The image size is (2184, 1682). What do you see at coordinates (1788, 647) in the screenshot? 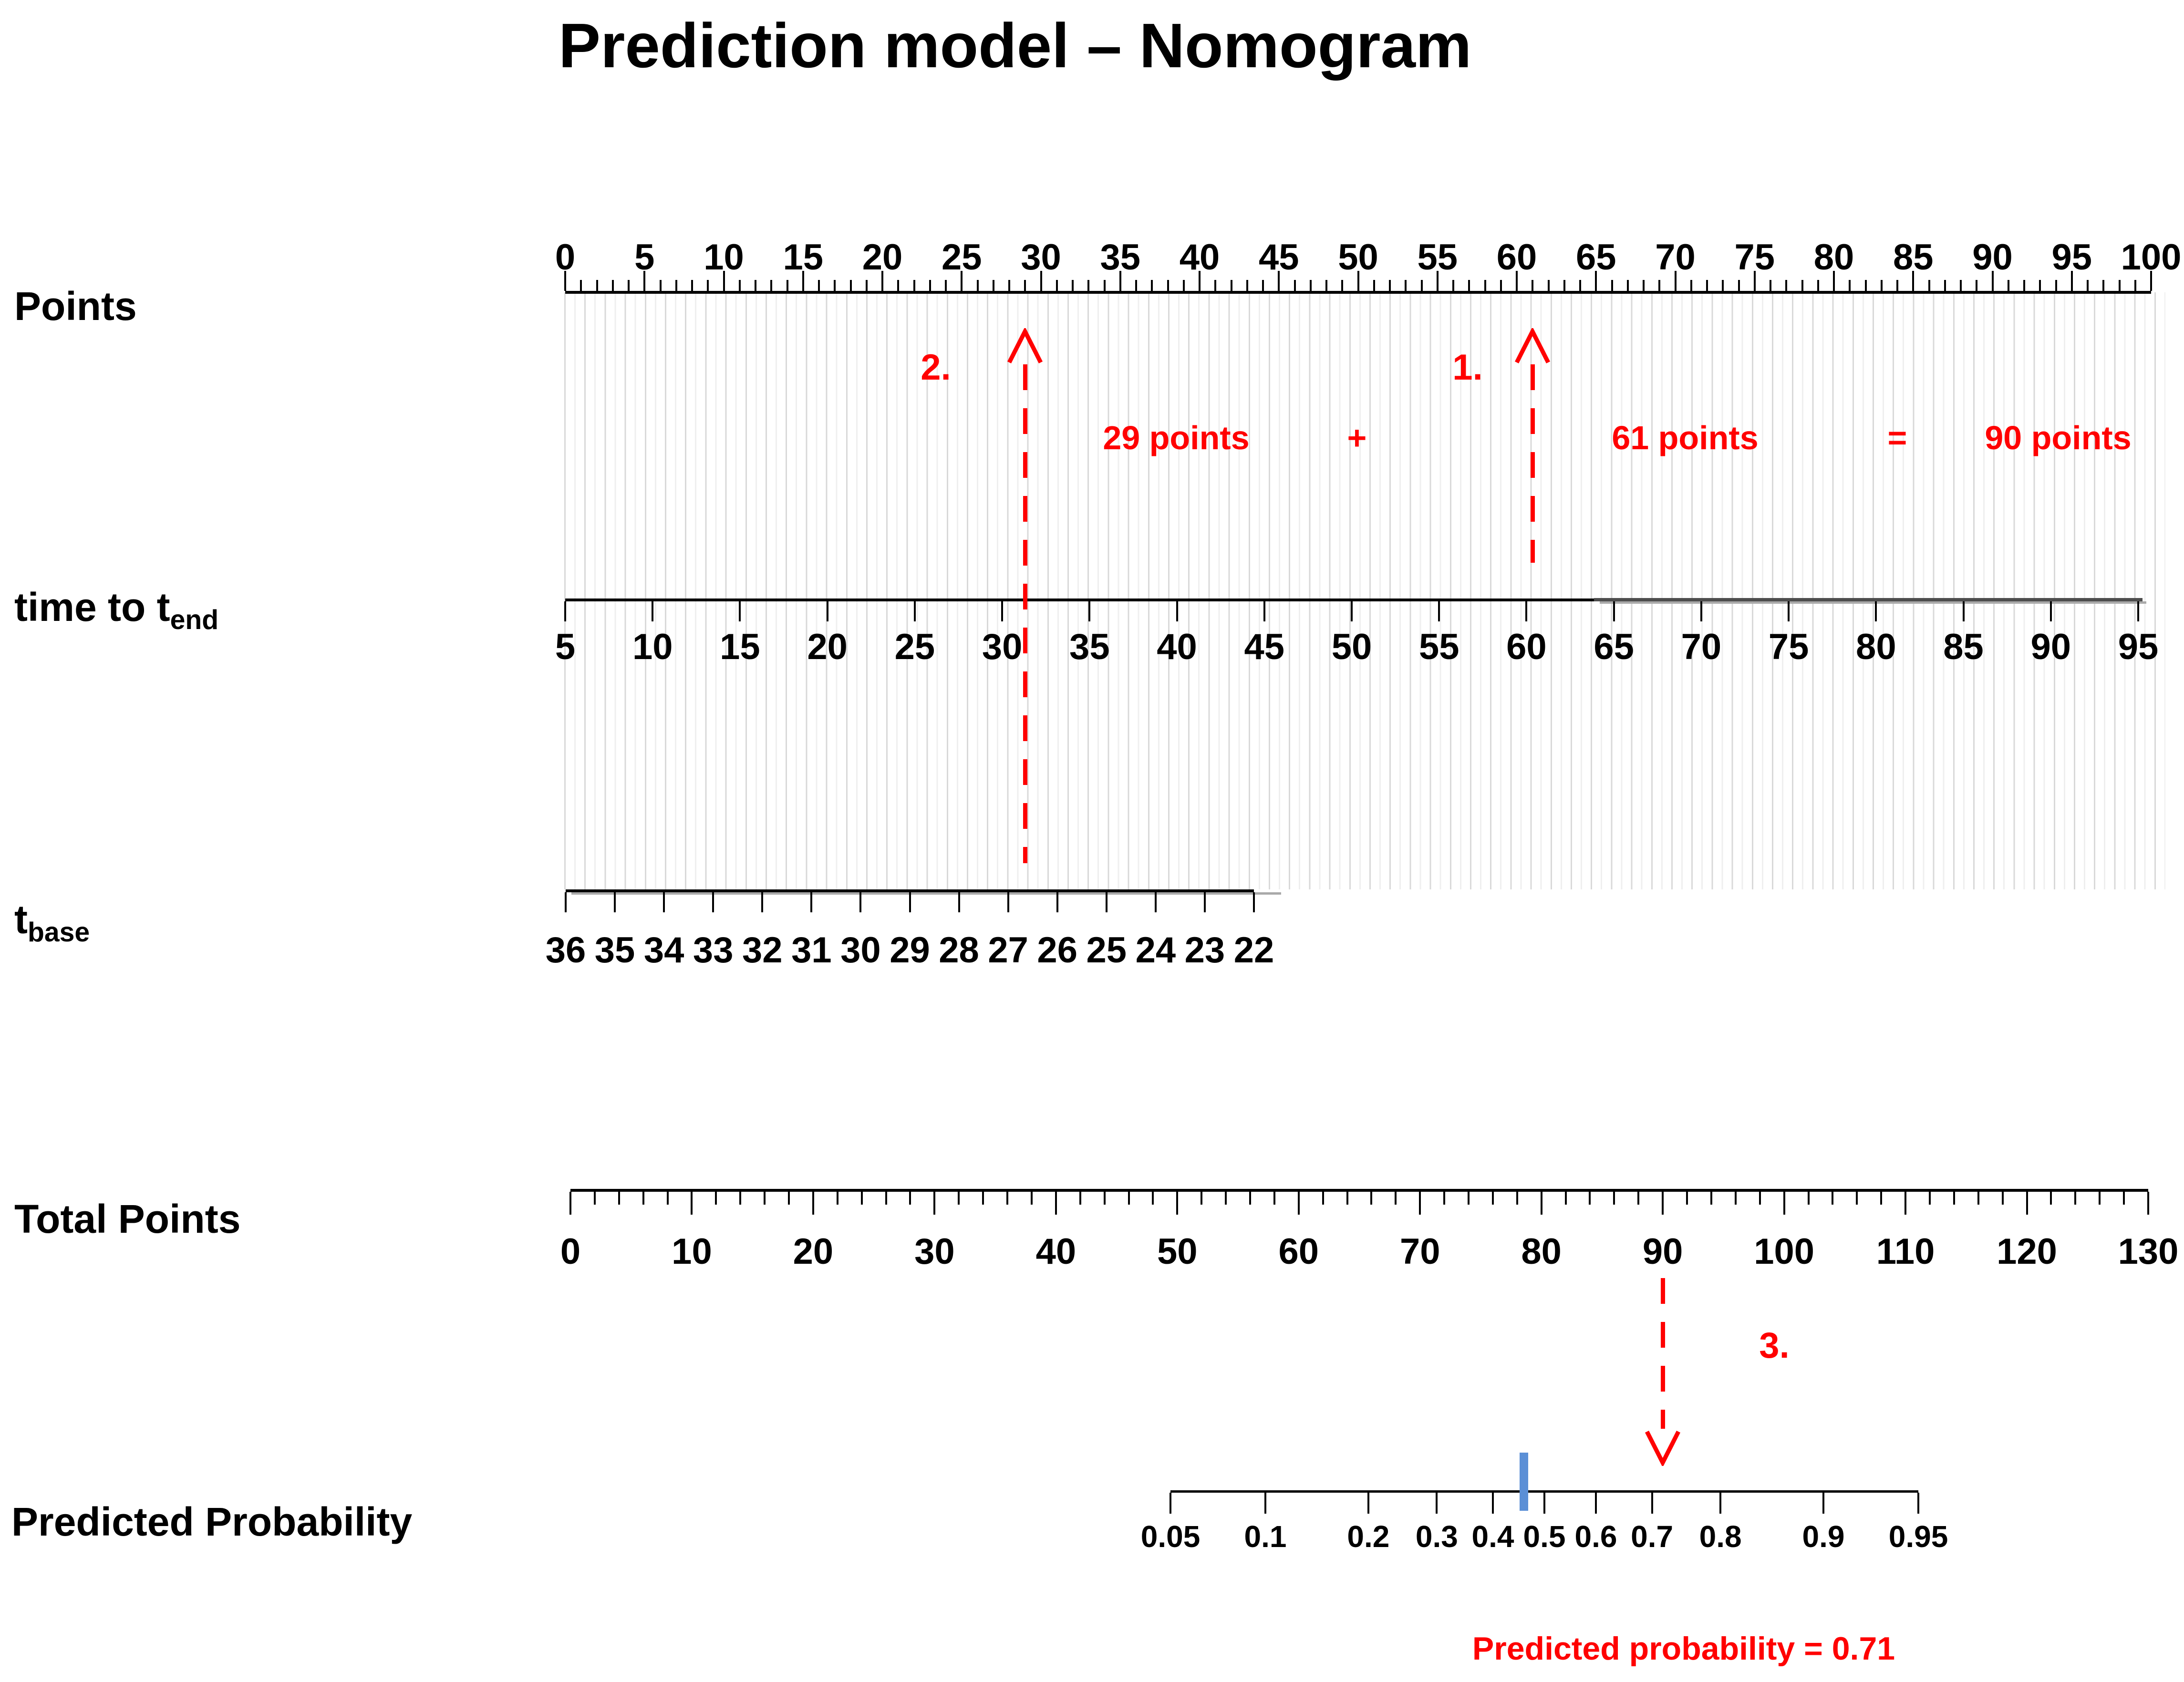
I see `tick-label-time_to_tend: 75` at bounding box center [1788, 647].